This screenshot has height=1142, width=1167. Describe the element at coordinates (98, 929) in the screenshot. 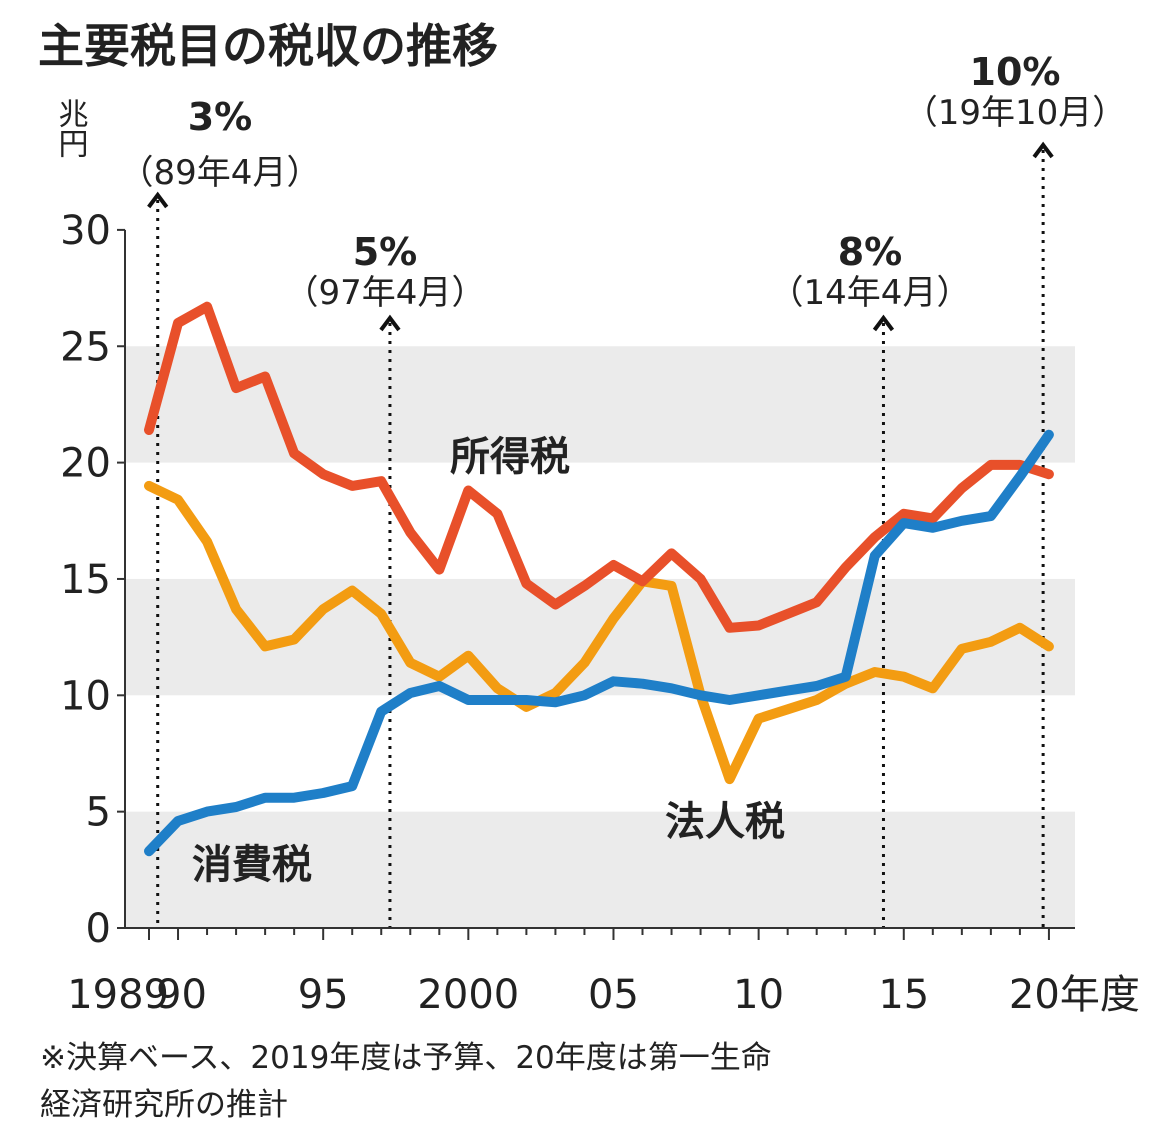

I see `y-tick-label: 0` at that location.